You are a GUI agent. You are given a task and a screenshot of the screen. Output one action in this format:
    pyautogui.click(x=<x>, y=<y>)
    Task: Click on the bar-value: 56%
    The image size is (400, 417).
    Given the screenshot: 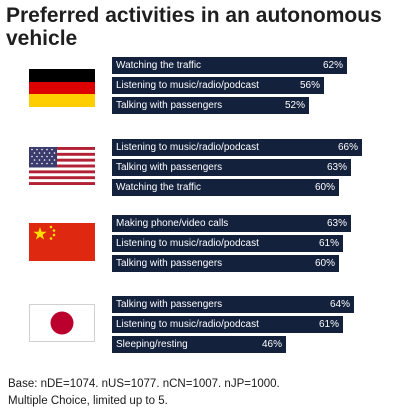 What is the action you would take?
    pyautogui.click(x=309, y=85)
    